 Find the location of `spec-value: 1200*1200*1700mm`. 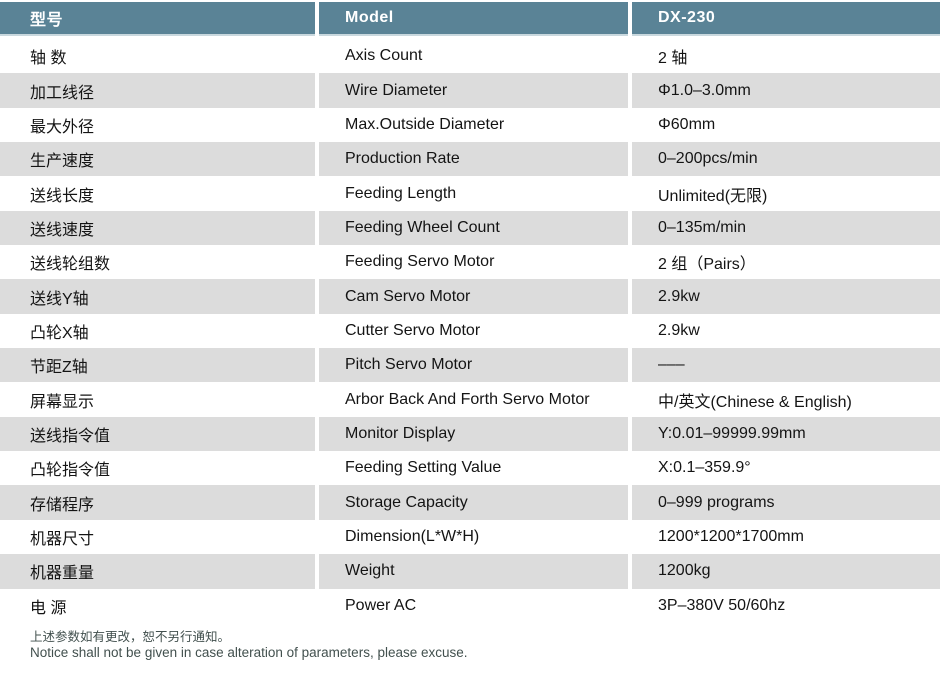

spec-value: 1200*1200*1700mm is located at coordinates (731, 536).